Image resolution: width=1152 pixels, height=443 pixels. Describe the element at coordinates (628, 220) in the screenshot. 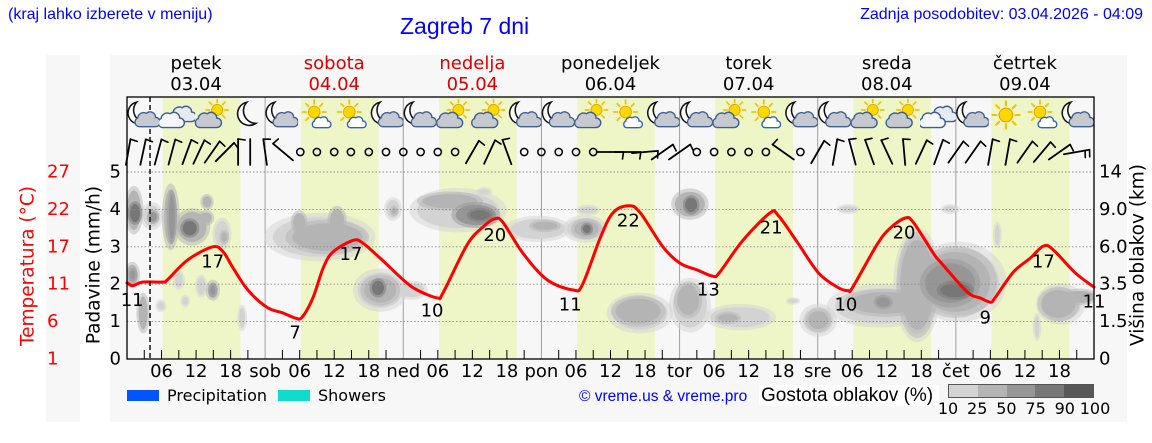

I see `temperature-extreme-label: 22` at that location.